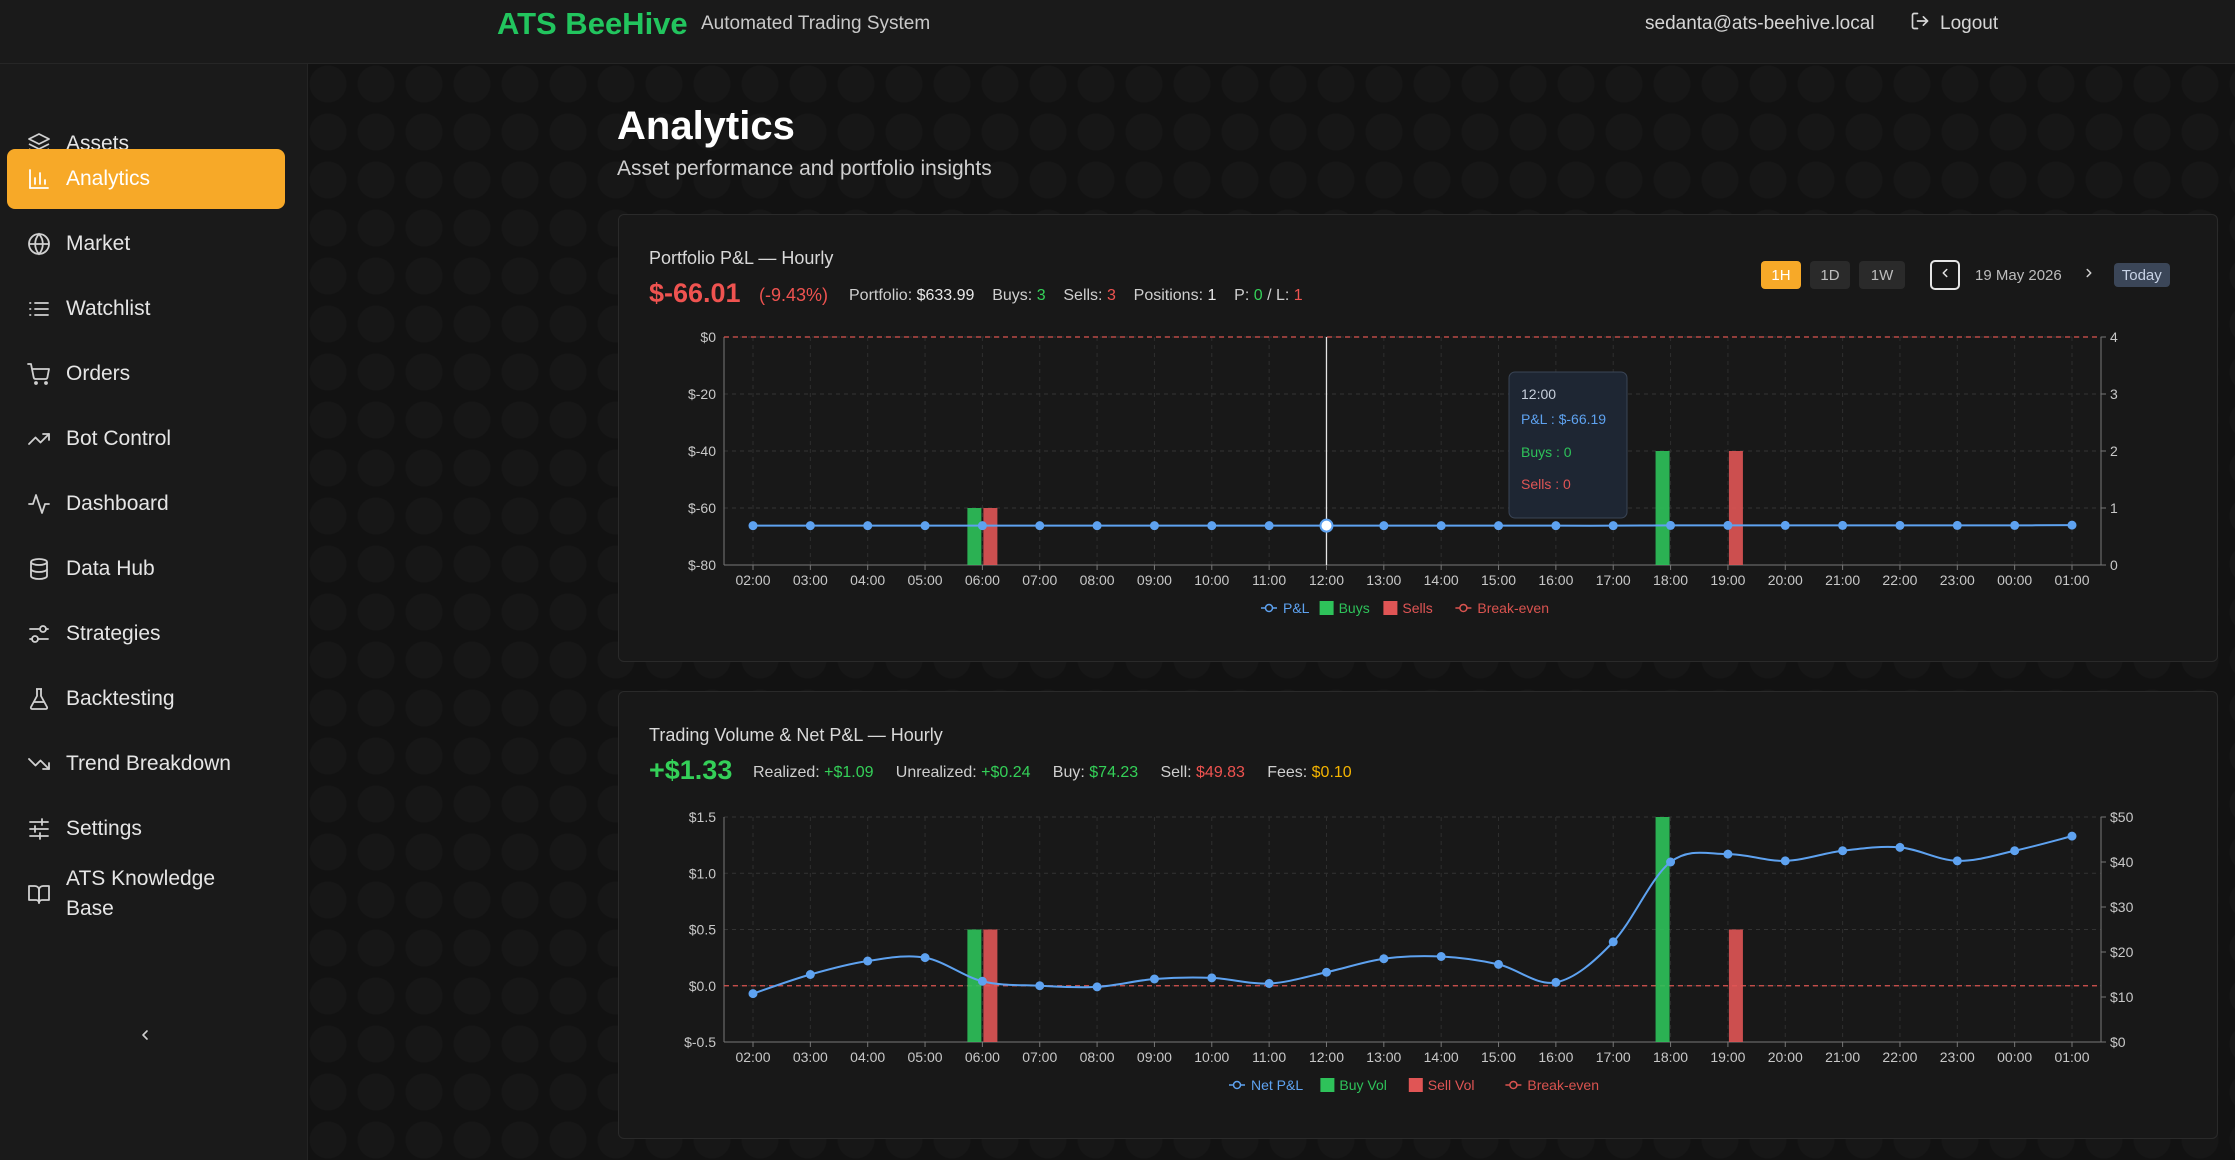 Image resolution: width=2235 pixels, height=1160 pixels. I want to click on sidebar-item-watchlist: Watchlist, so click(146, 309).